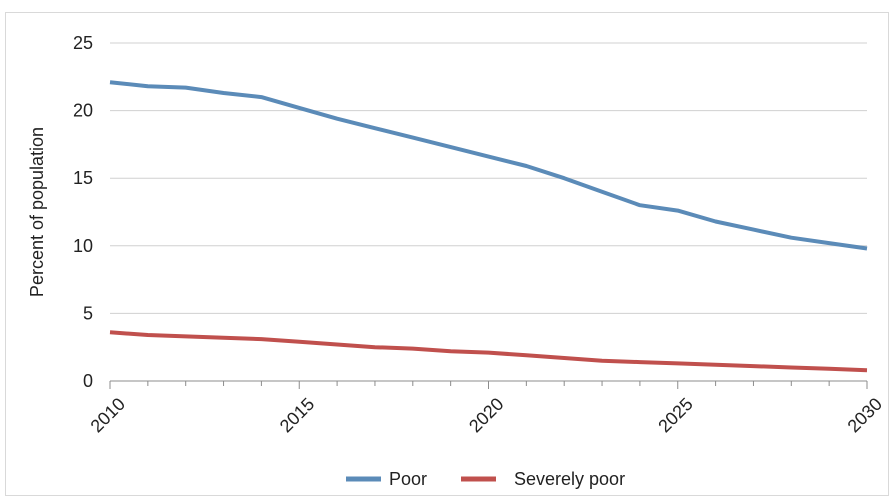  Describe the element at coordinates (865, 415) in the screenshot. I see `x-tick-label: 2030` at that location.